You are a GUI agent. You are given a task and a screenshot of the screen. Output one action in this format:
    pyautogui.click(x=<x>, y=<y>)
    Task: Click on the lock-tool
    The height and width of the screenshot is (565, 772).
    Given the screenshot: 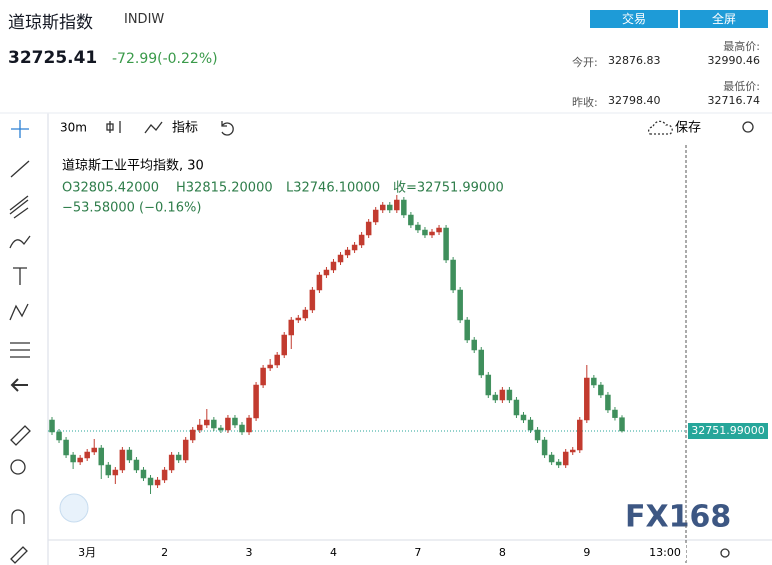 What is the action you would take?
    pyautogui.click(x=19, y=555)
    